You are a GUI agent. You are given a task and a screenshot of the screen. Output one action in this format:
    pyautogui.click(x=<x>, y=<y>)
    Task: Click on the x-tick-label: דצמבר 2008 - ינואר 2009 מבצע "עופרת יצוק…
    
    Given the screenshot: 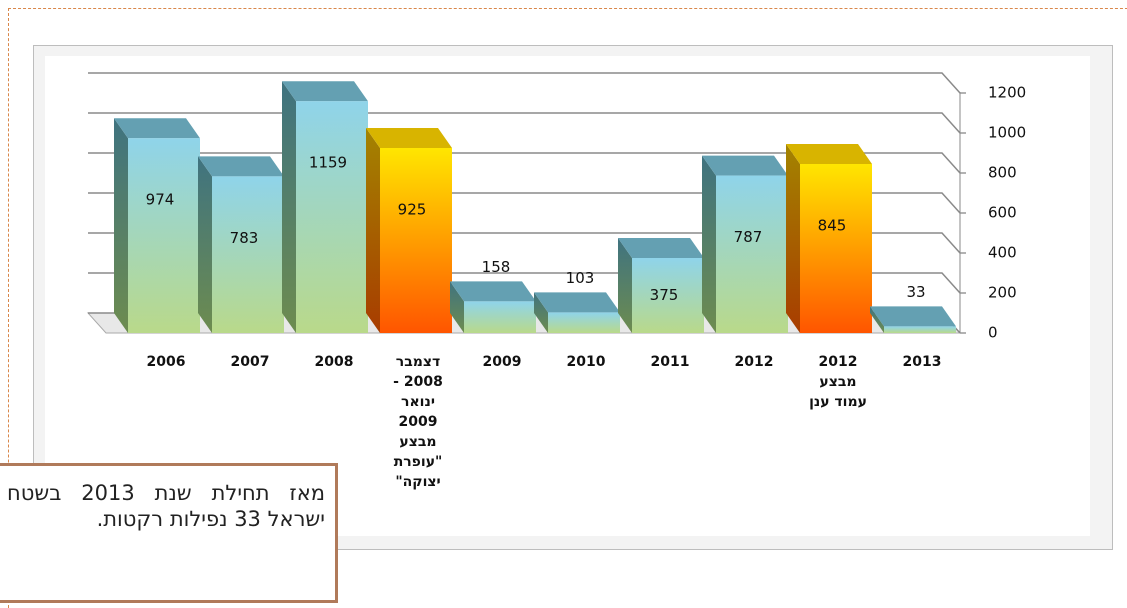 What is the action you would take?
    pyautogui.click(x=418, y=422)
    